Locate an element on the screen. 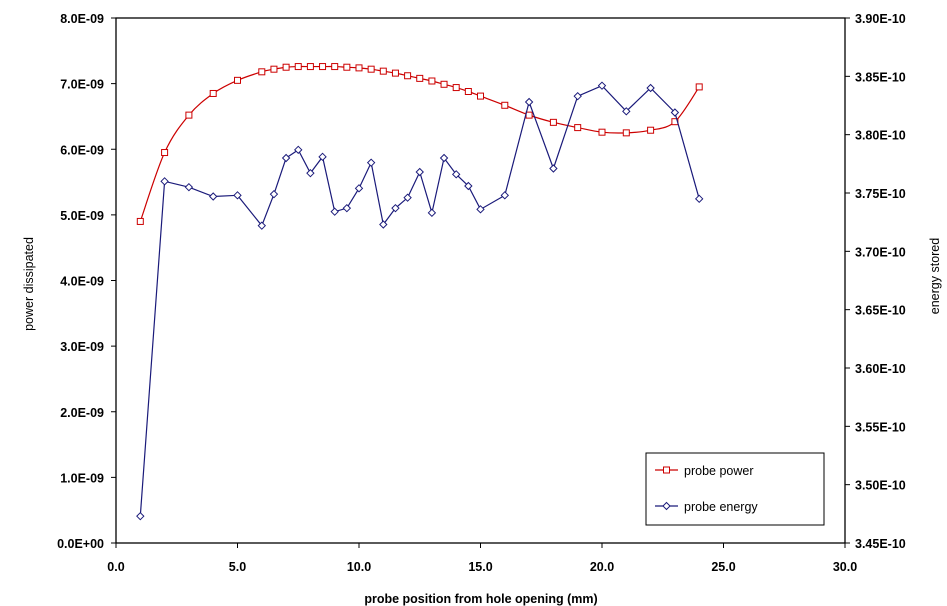 The height and width of the screenshot is (606, 947). legend-item-probe-energy: probe energy is located at coordinates (706, 507).